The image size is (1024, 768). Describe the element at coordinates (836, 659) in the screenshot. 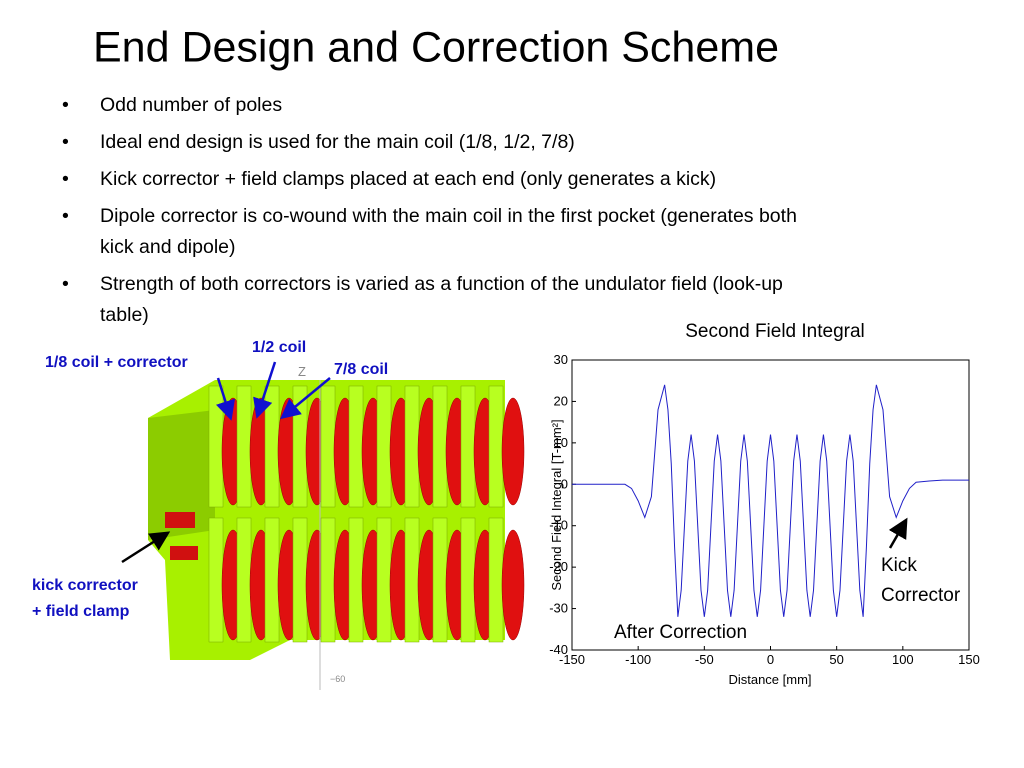

I see `x-tick-label: 50` at that location.